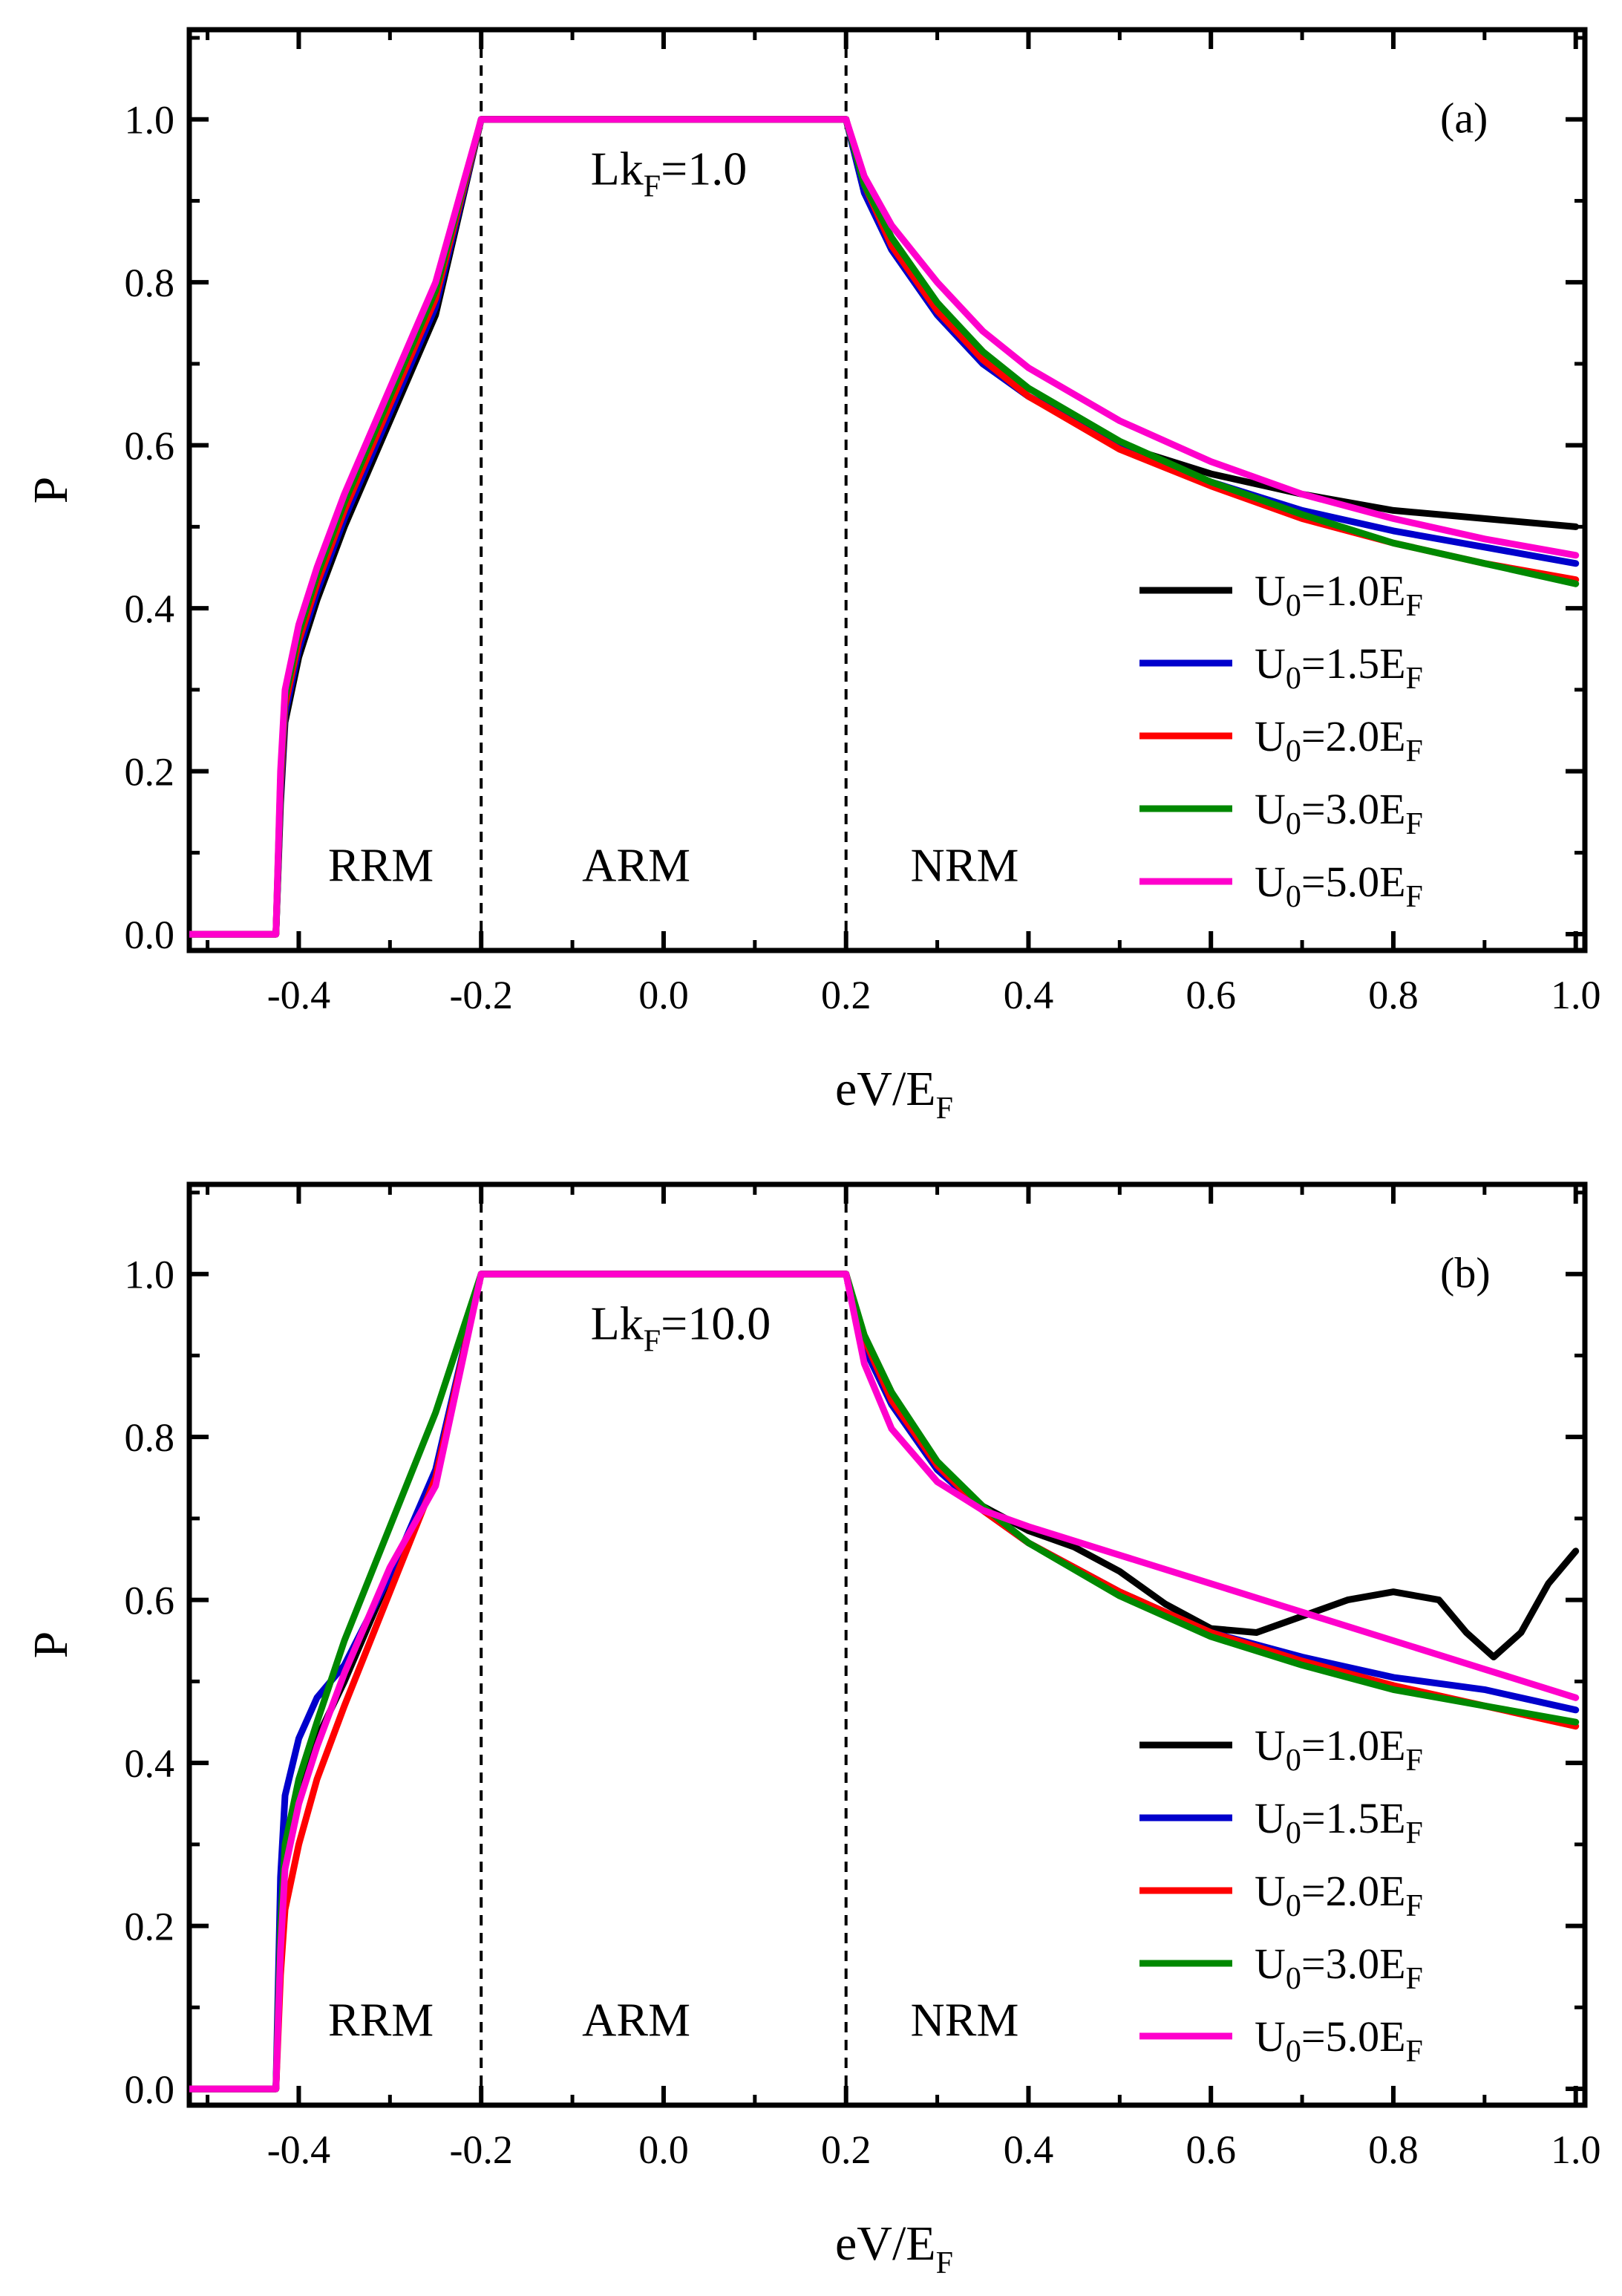 This screenshot has width=1622, height=2296. What do you see at coordinates (1353, 1745) in the screenshot?
I see `text-span: =1.0E` at bounding box center [1353, 1745].